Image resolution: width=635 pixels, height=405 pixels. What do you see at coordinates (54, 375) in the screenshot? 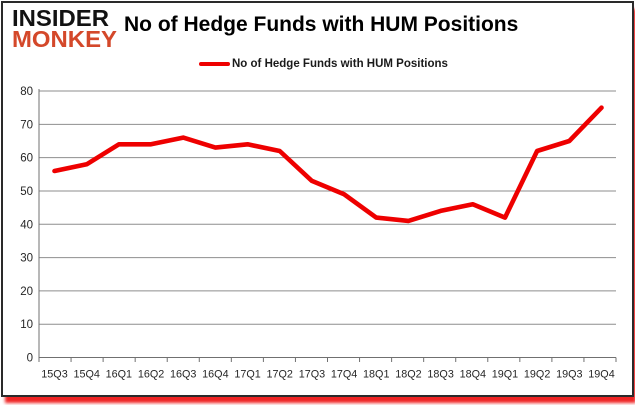
I see `x-tick-label: 15Q3` at bounding box center [54, 375].